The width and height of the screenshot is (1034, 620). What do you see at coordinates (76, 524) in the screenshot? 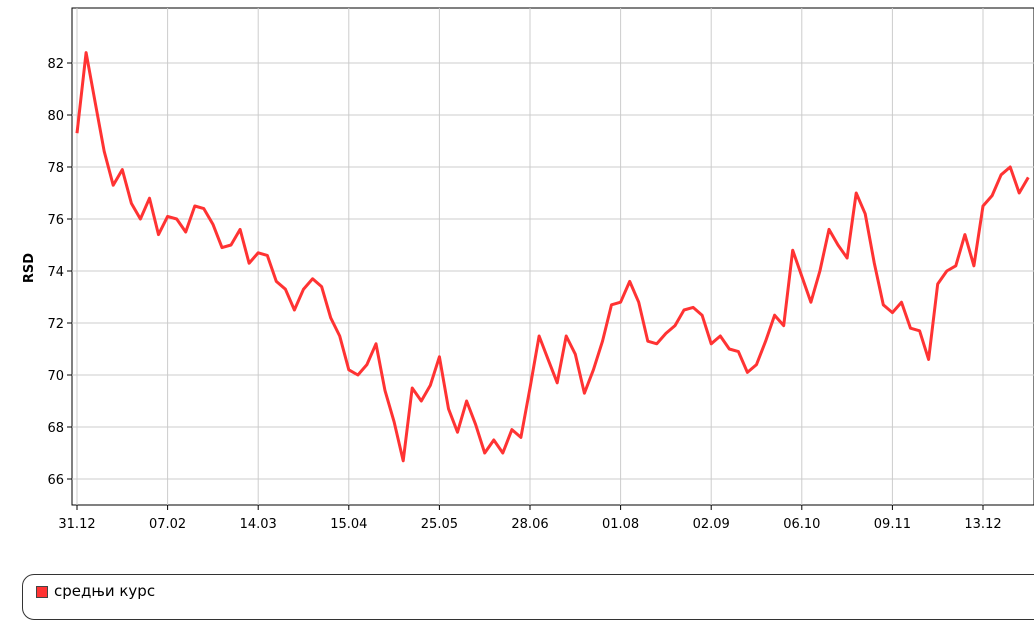
I see `x-tick-label: 31.12` at bounding box center [76, 524].